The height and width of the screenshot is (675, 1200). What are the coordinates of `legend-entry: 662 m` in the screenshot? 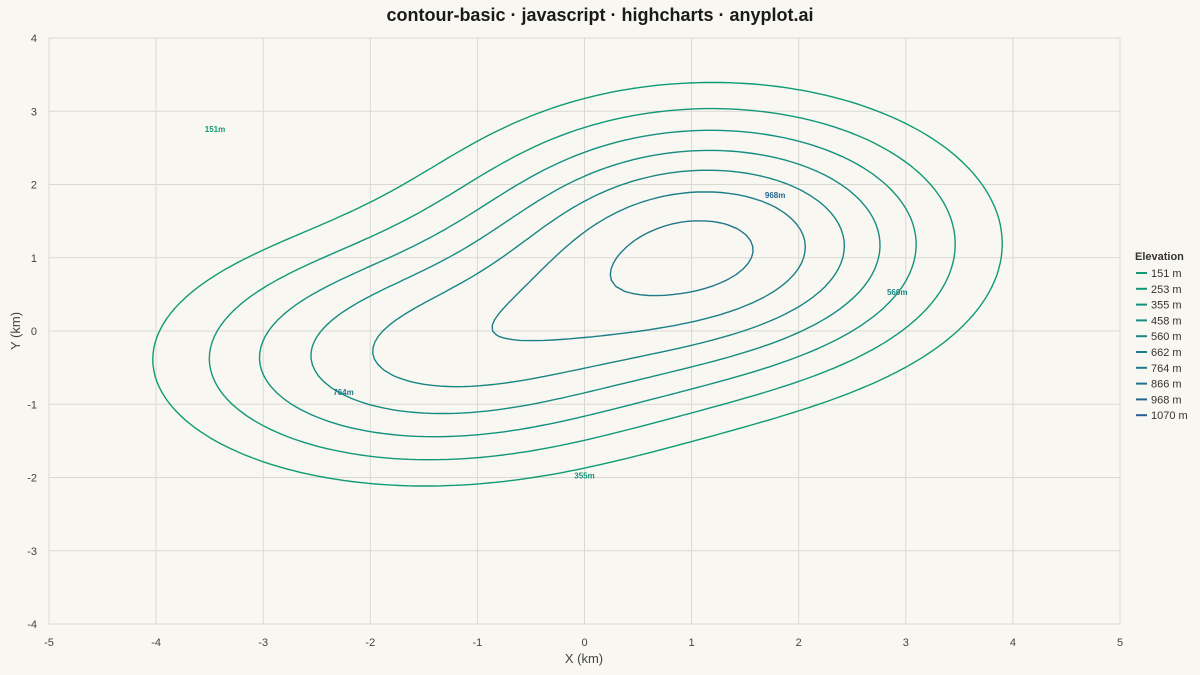 It's located at (1166, 353).